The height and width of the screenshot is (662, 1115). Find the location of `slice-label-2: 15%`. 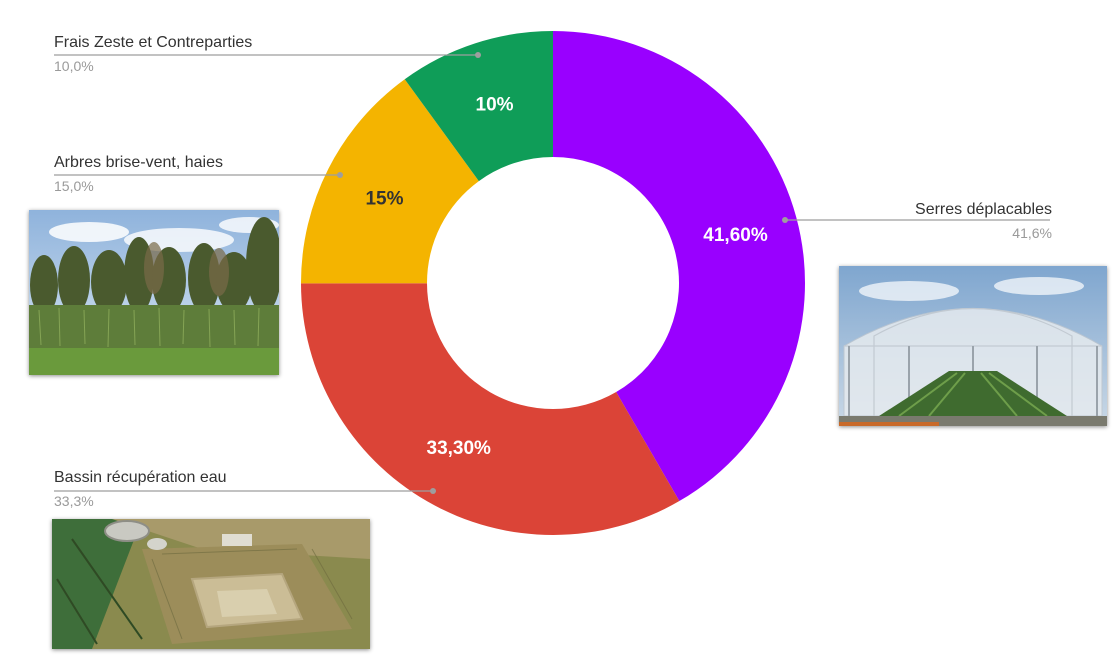

slice-label-2: 15% is located at coordinates (384, 198).